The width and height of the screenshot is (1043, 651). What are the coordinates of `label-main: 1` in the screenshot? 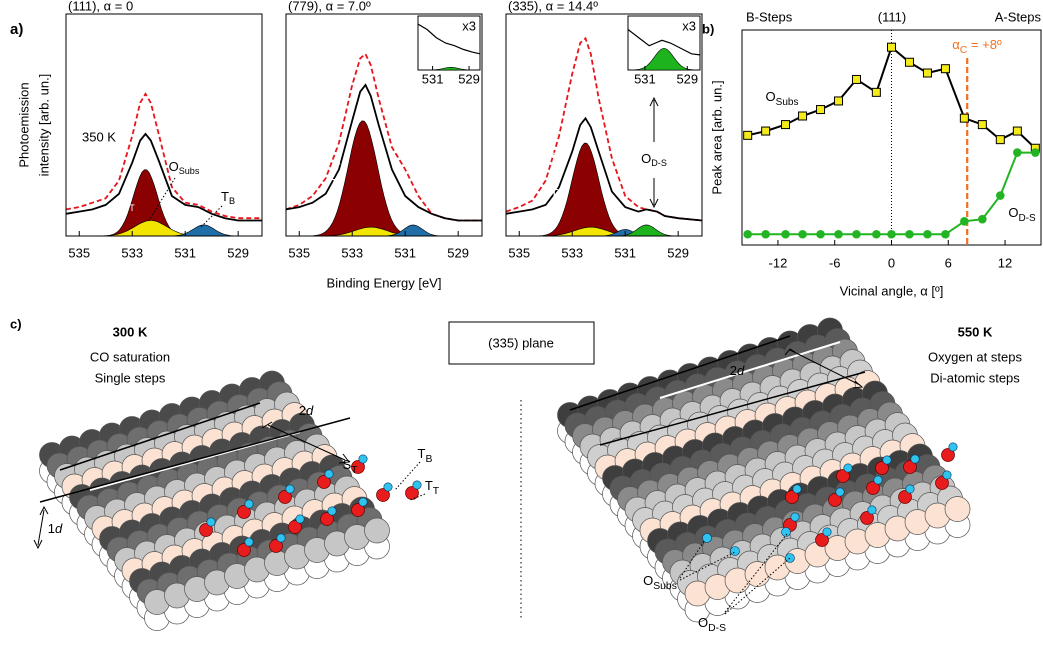 It's located at (51, 528).